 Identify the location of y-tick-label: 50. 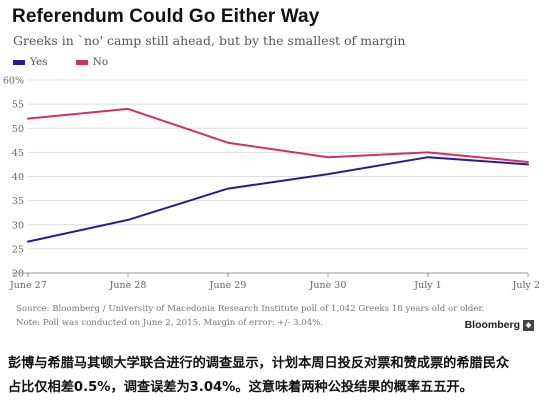
(18, 129).